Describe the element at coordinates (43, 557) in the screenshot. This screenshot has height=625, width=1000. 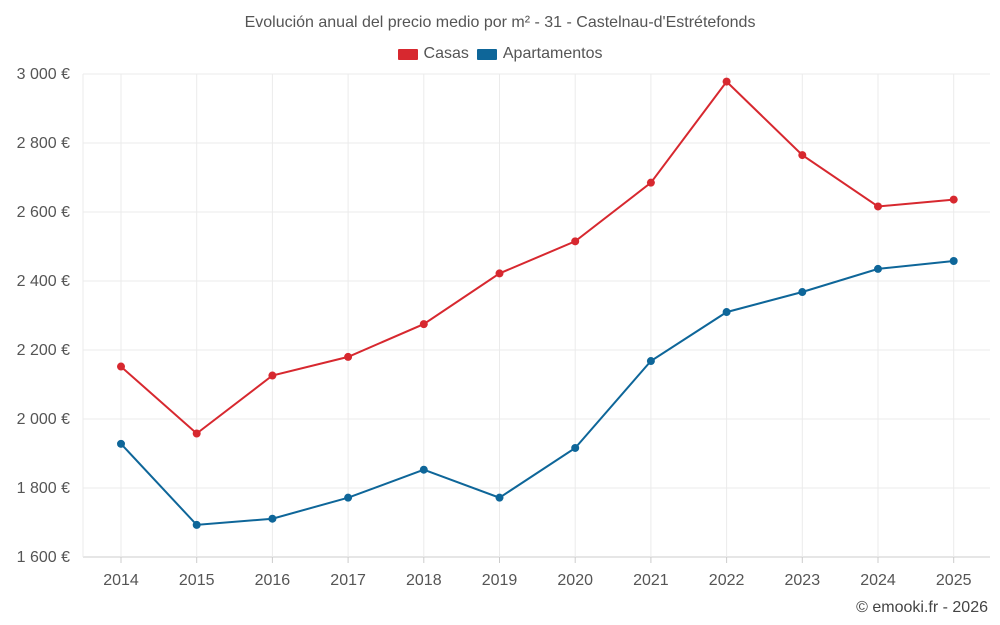
I see `y-tick-label: 1 600 €` at that location.